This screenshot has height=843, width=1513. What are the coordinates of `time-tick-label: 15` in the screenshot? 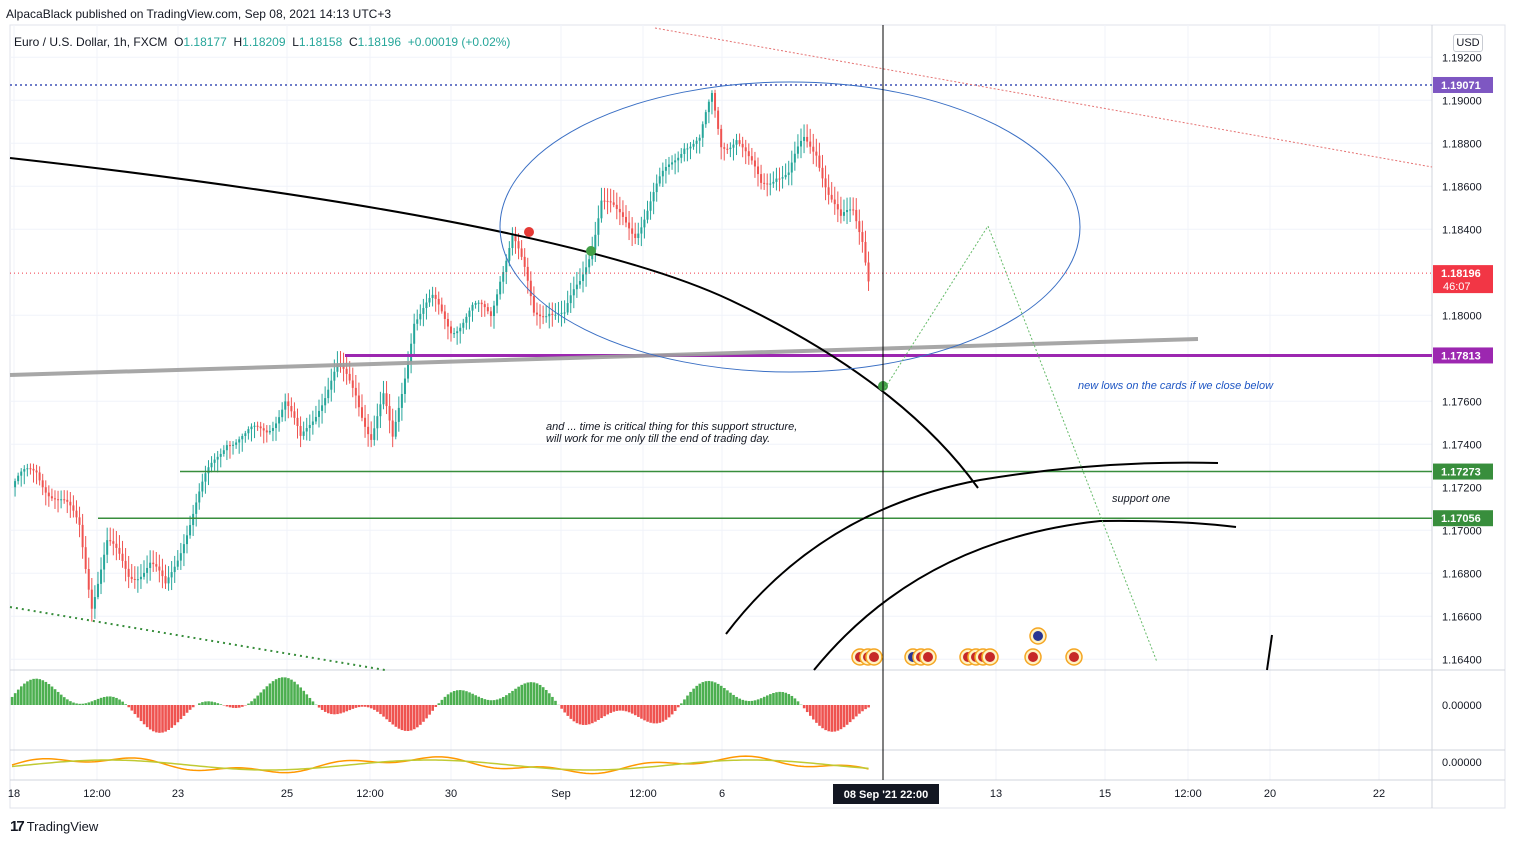 It's located at (1105, 794).